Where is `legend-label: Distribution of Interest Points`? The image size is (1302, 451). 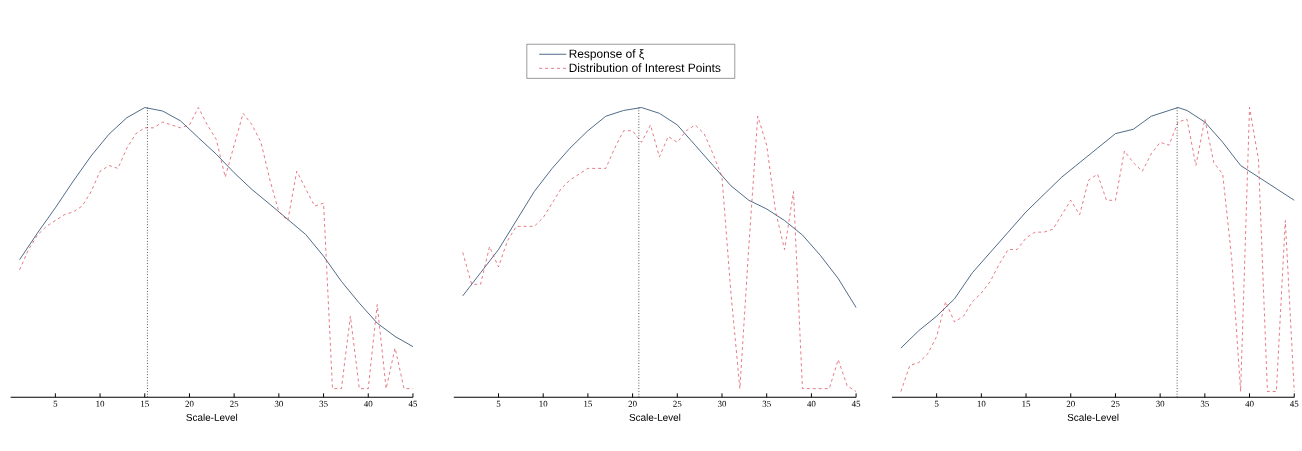 legend-label: Distribution of Interest Points is located at coordinates (645, 67).